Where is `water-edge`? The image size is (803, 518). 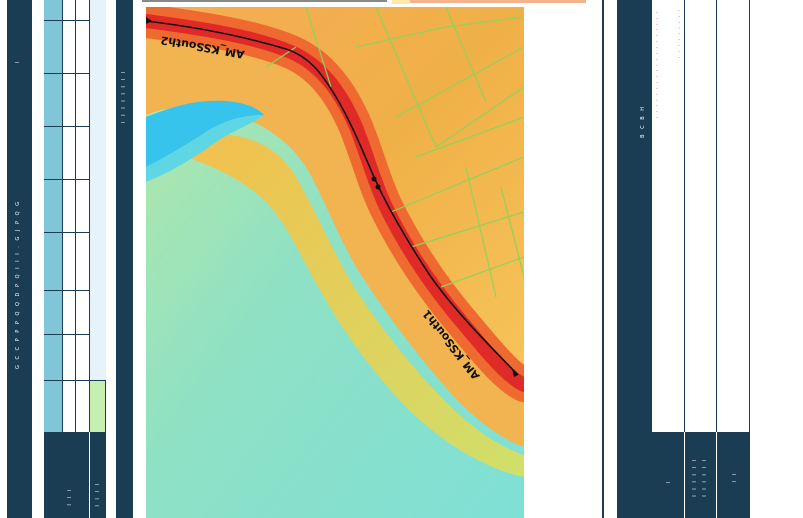
water-edge is located at coordinates (205, 148).